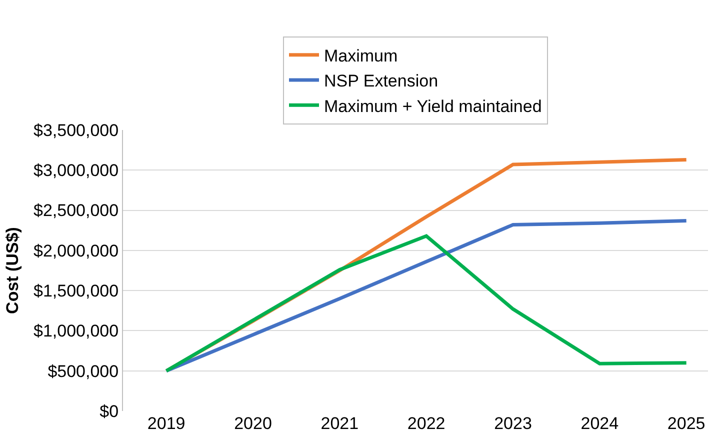 This screenshot has height=446, width=723. What do you see at coordinates (686, 423) in the screenshot?
I see `x-tick-label: 2025` at bounding box center [686, 423].